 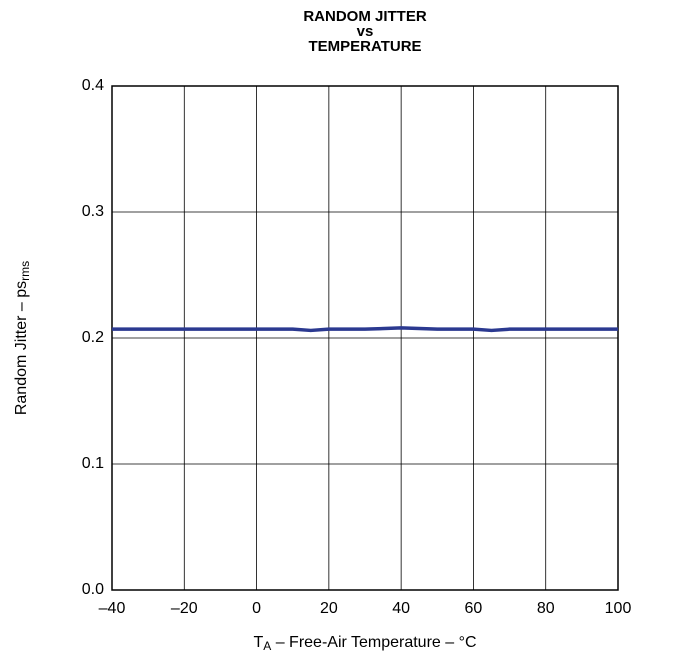 What do you see at coordinates (365, 16) in the screenshot?
I see `chart-title: RANDOM JITTER` at bounding box center [365, 16].